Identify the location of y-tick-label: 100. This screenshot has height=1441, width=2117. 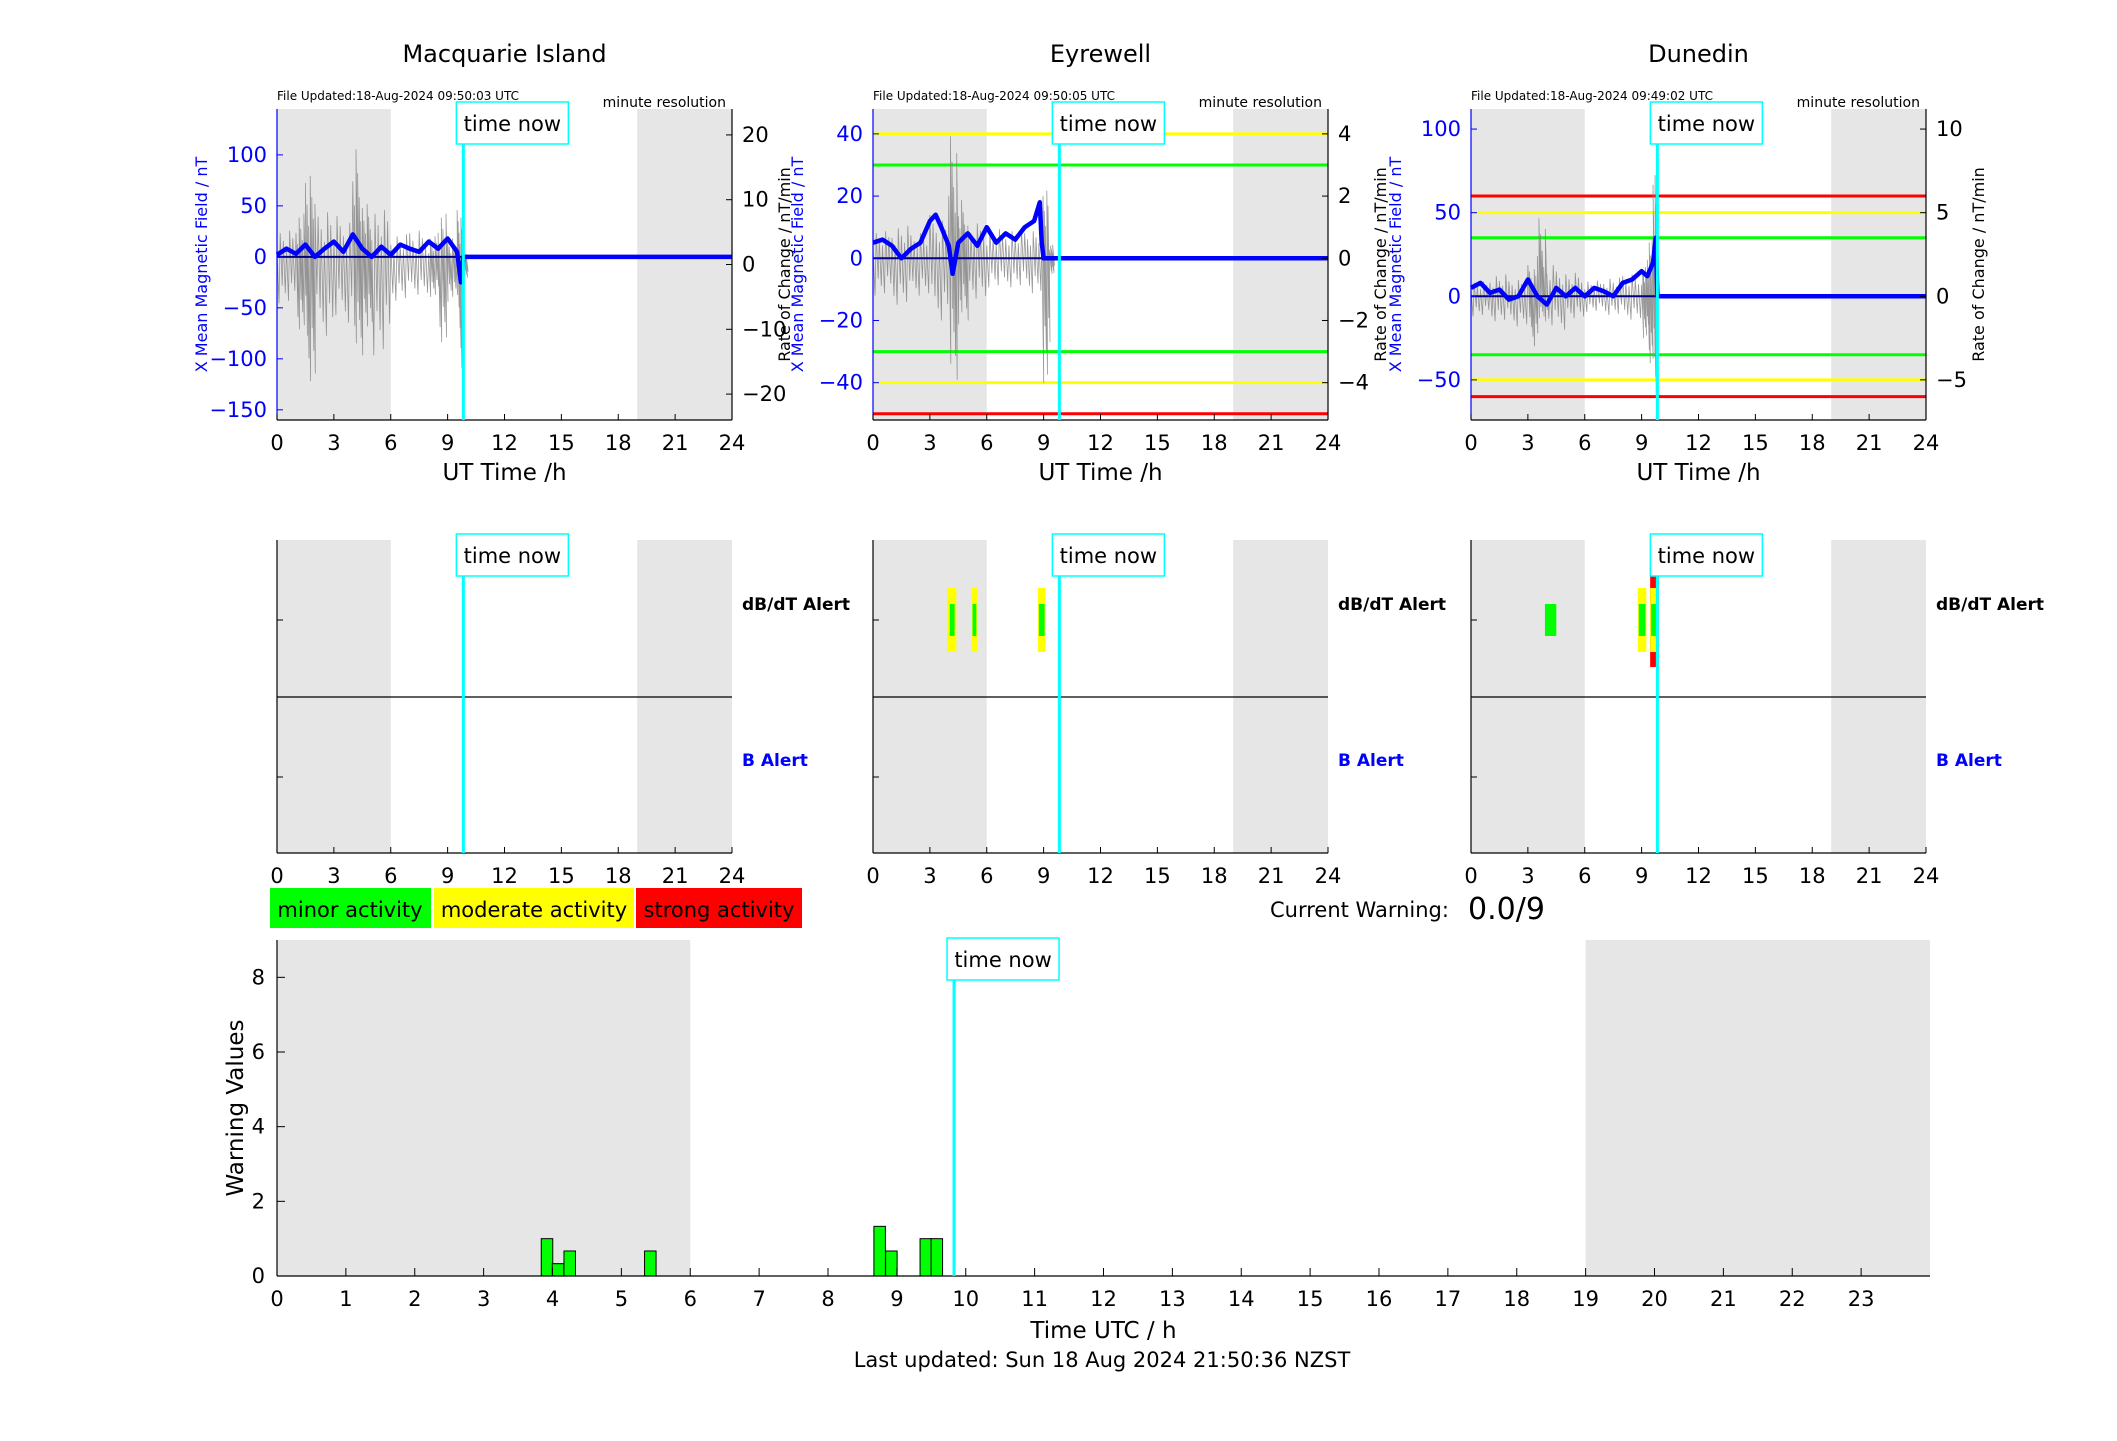
(247, 155).